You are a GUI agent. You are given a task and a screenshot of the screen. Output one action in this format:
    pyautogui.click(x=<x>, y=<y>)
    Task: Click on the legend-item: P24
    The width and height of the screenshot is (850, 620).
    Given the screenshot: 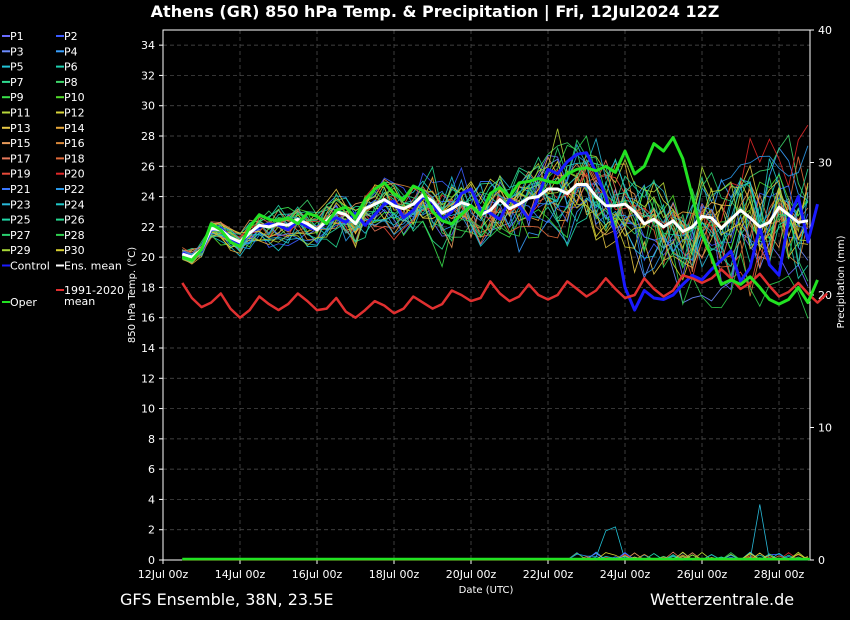 What is the action you would take?
    pyautogui.click(x=70, y=204)
    